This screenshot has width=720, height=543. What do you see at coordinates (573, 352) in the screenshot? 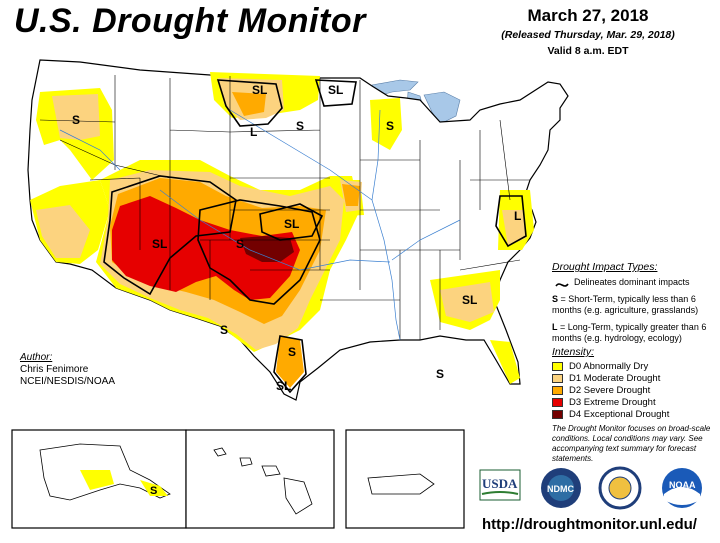
I see `intensity-heading: Intensity:` at bounding box center [573, 352].